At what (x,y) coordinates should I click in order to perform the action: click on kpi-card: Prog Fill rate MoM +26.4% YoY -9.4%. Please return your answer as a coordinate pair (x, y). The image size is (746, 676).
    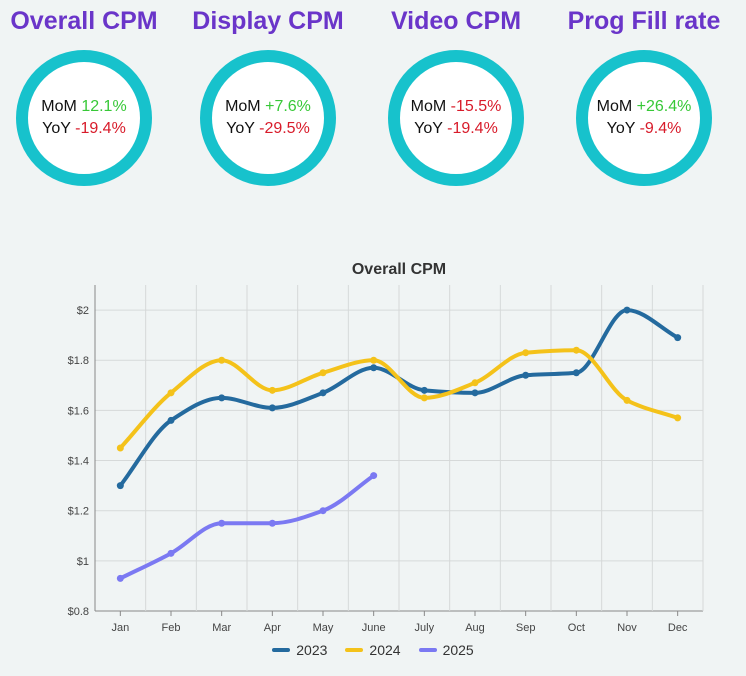
    Looking at the image, I should click on (644, 93).